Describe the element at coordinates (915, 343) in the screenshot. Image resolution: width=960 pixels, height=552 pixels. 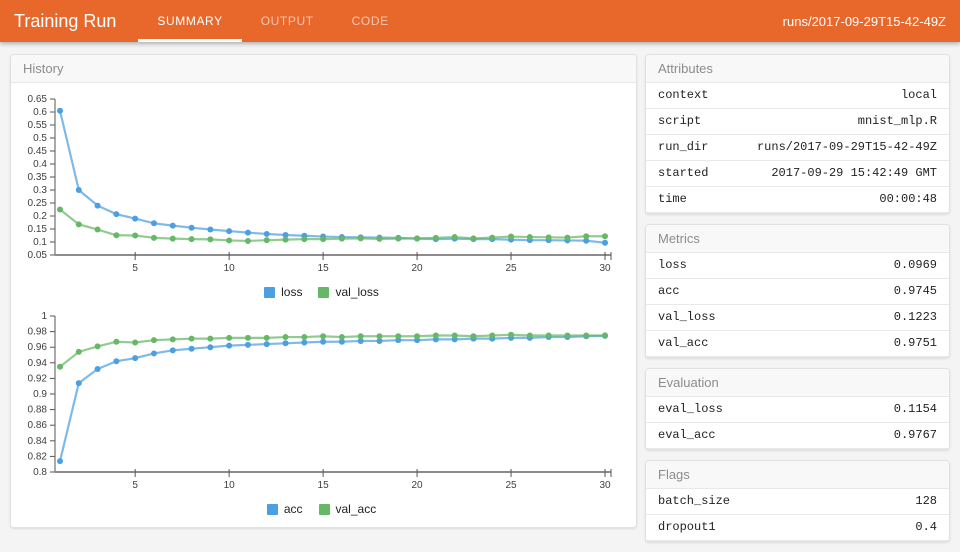
I see `row-value: 0.9751` at that location.